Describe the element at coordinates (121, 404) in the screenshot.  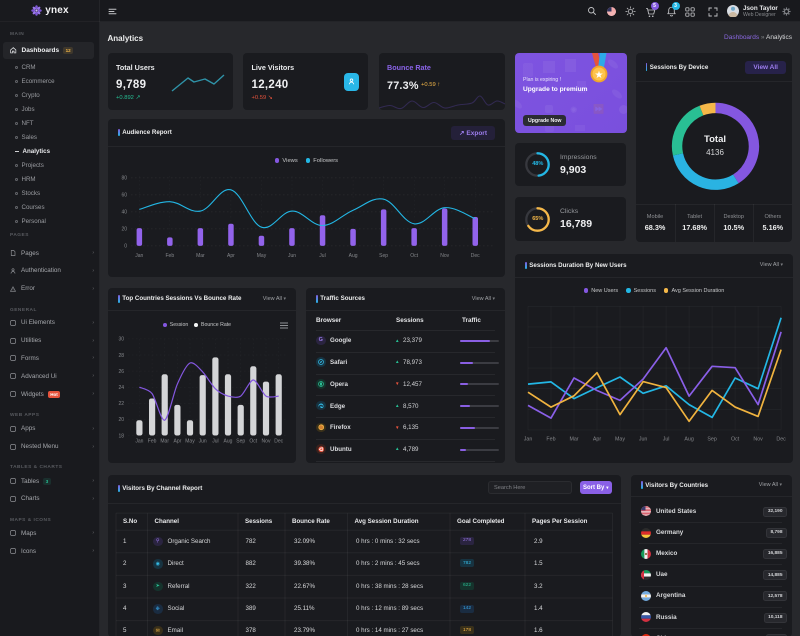
I see `svg-text: 22` at that location.